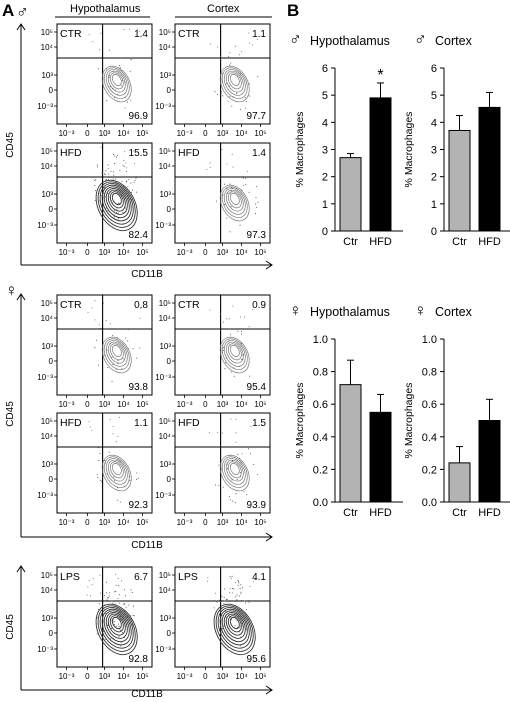 Image resolution: width=510 pixels, height=702 pixels. I want to click on y-tick-label: 10⁵, so click(165, 575).